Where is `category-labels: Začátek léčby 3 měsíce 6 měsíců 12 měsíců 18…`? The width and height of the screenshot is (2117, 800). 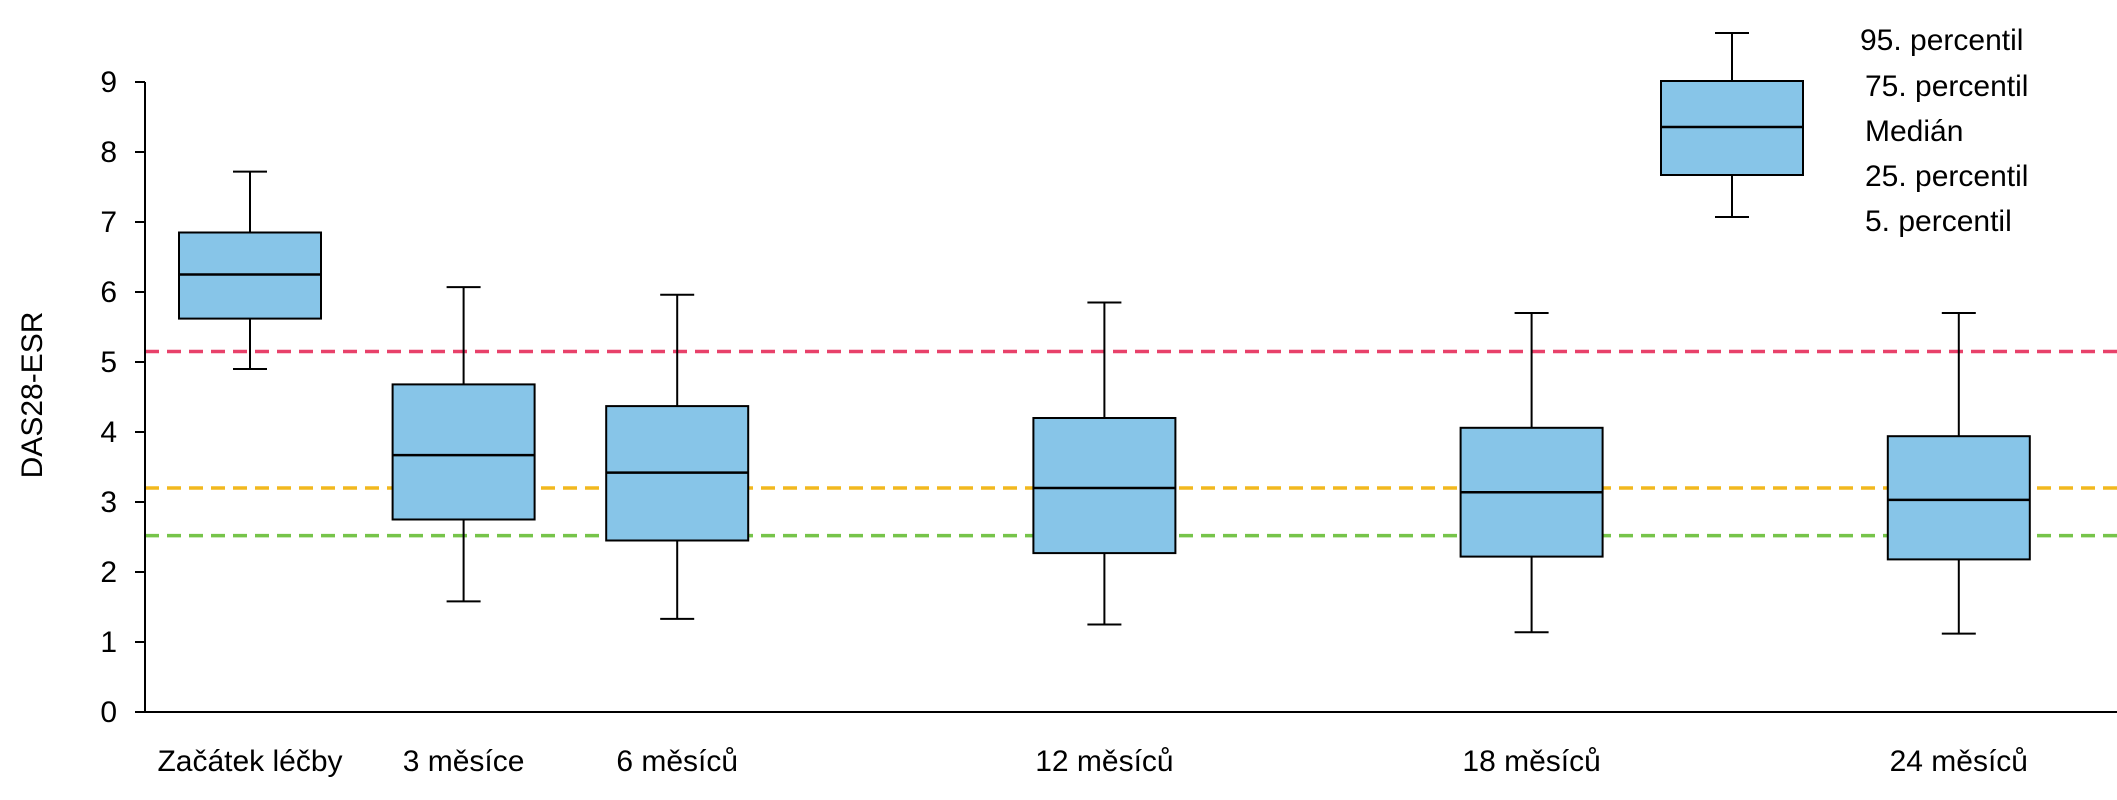 category-labels: Začátek léčby 3 měsíce 6 měsíců 12 měsíců 18… is located at coordinates (1092, 761).